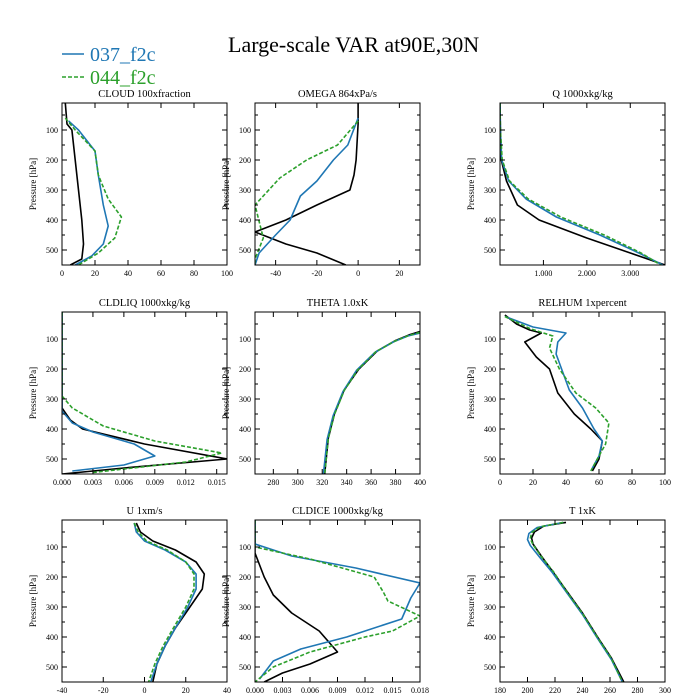 The width and height of the screenshot is (700, 700). I want to click on x-tick-label: 0.000, so click(62, 482).